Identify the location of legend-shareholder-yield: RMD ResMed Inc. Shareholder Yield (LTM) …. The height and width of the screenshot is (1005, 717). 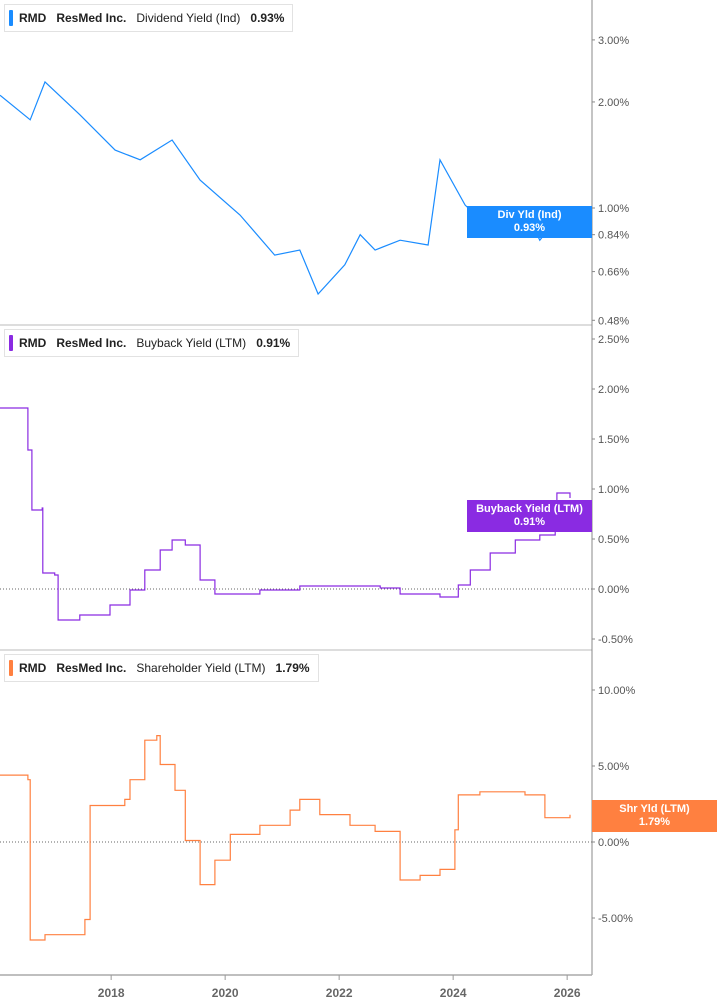
(161, 668).